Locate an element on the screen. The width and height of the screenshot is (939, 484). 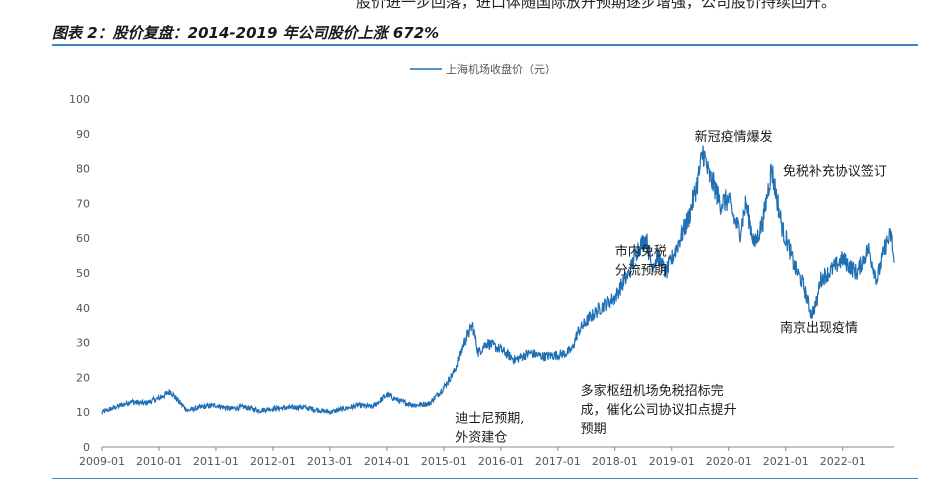
y-tick-label: 80 is located at coordinates (83, 169).